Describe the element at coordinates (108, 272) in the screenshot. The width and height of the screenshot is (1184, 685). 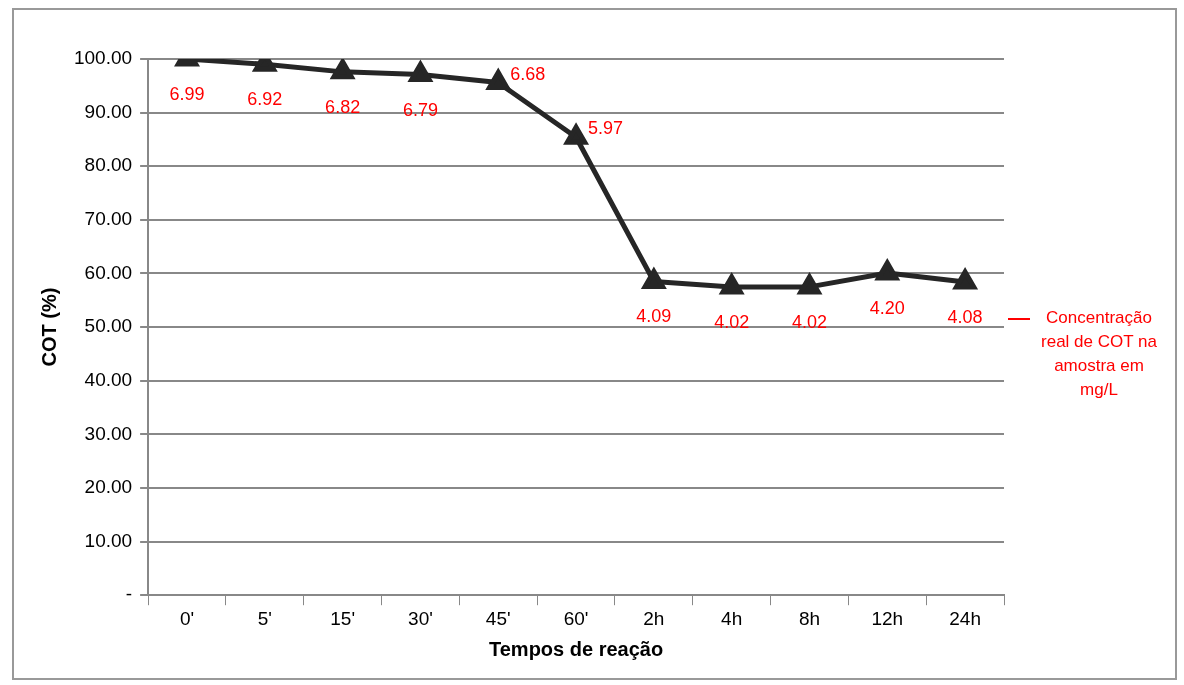
I see `y-tick-label: 60.00` at that location.